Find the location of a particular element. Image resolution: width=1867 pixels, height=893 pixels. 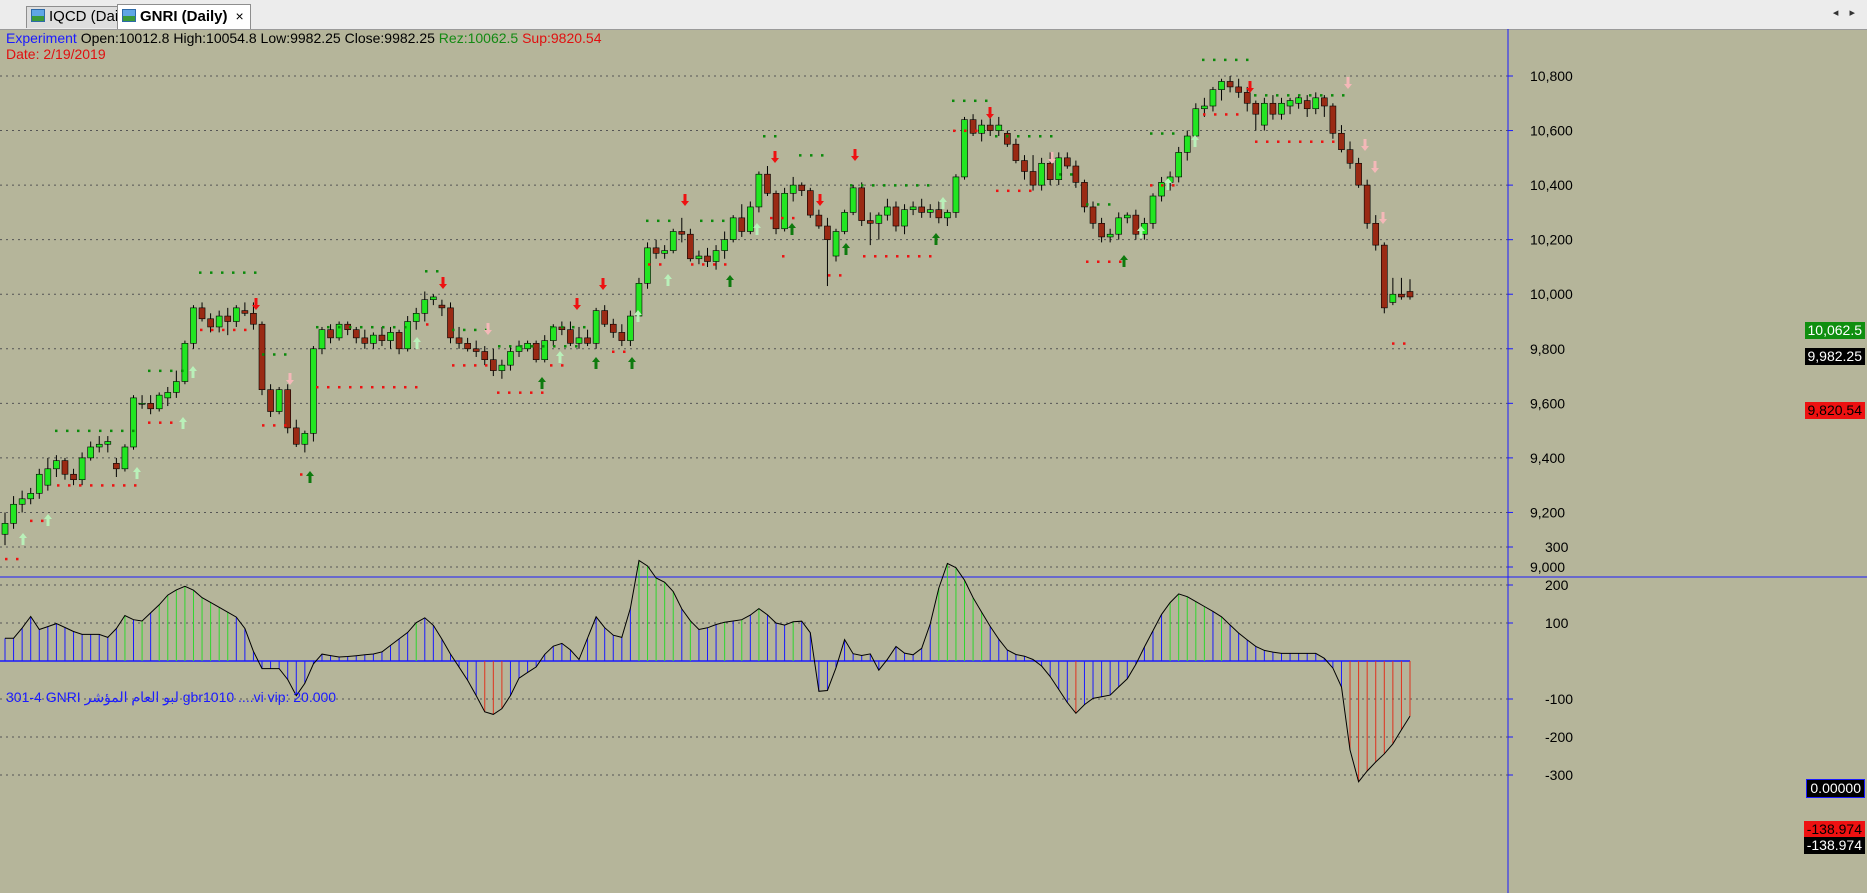

high-value: High:10054.8 is located at coordinates (215, 38).